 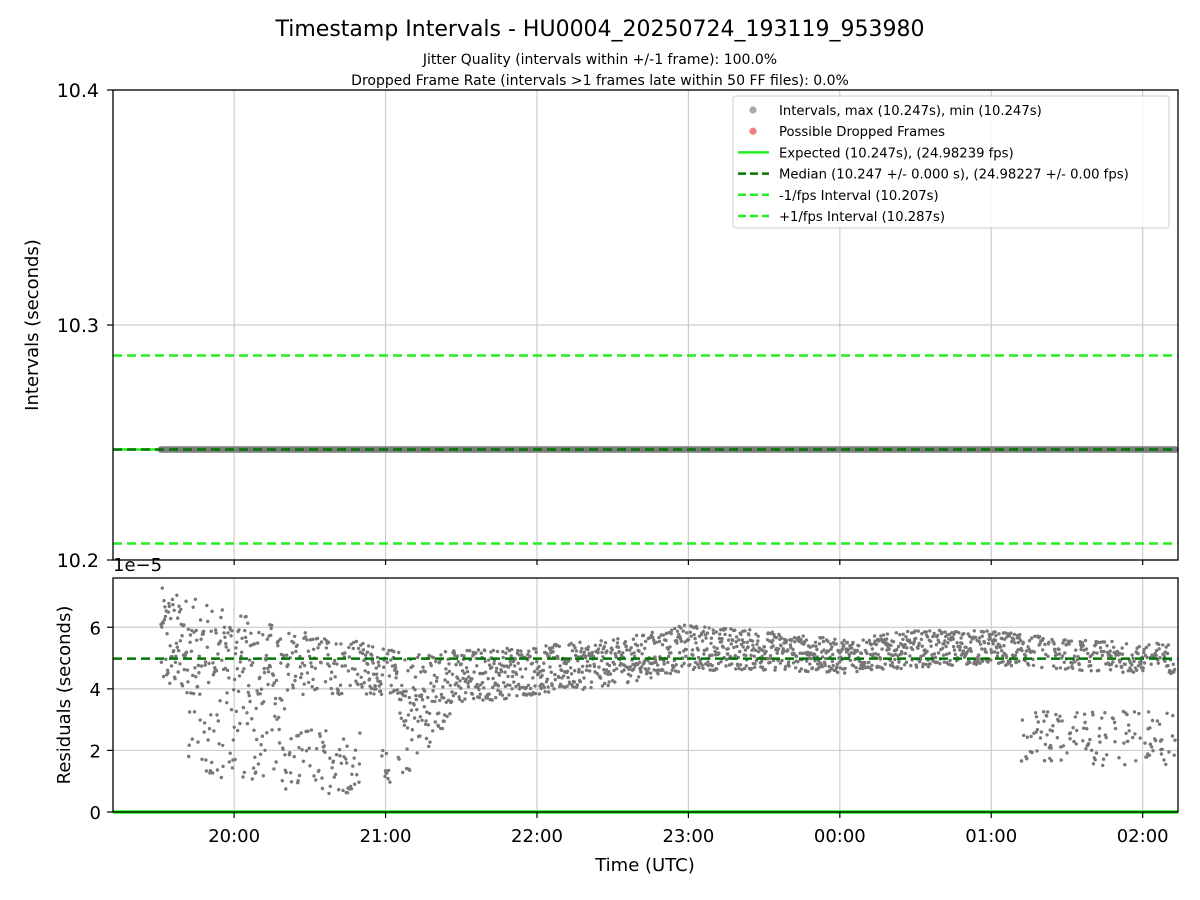 What do you see at coordinates (386, 836) in the screenshot?
I see `x-tick-label: 21:00` at bounding box center [386, 836].